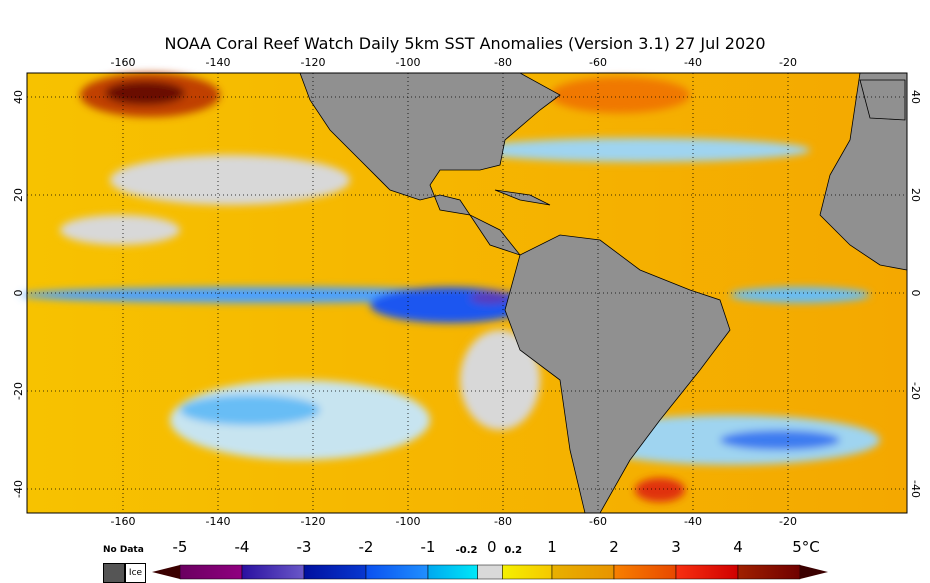 The image size is (930, 583). What do you see at coordinates (428, 547) in the screenshot?
I see `colorbar-label: -1` at bounding box center [428, 547].